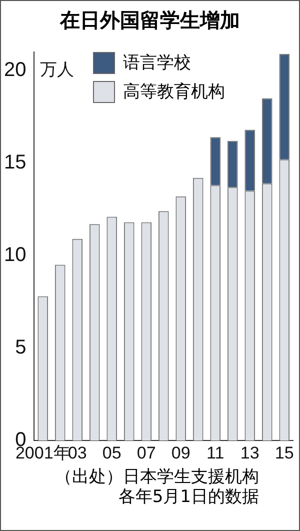 This screenshot has height=531, width=300. Describe the element at coordinates (77, 452) in the screenshot. I see `x-tick-label: 03` at that location.